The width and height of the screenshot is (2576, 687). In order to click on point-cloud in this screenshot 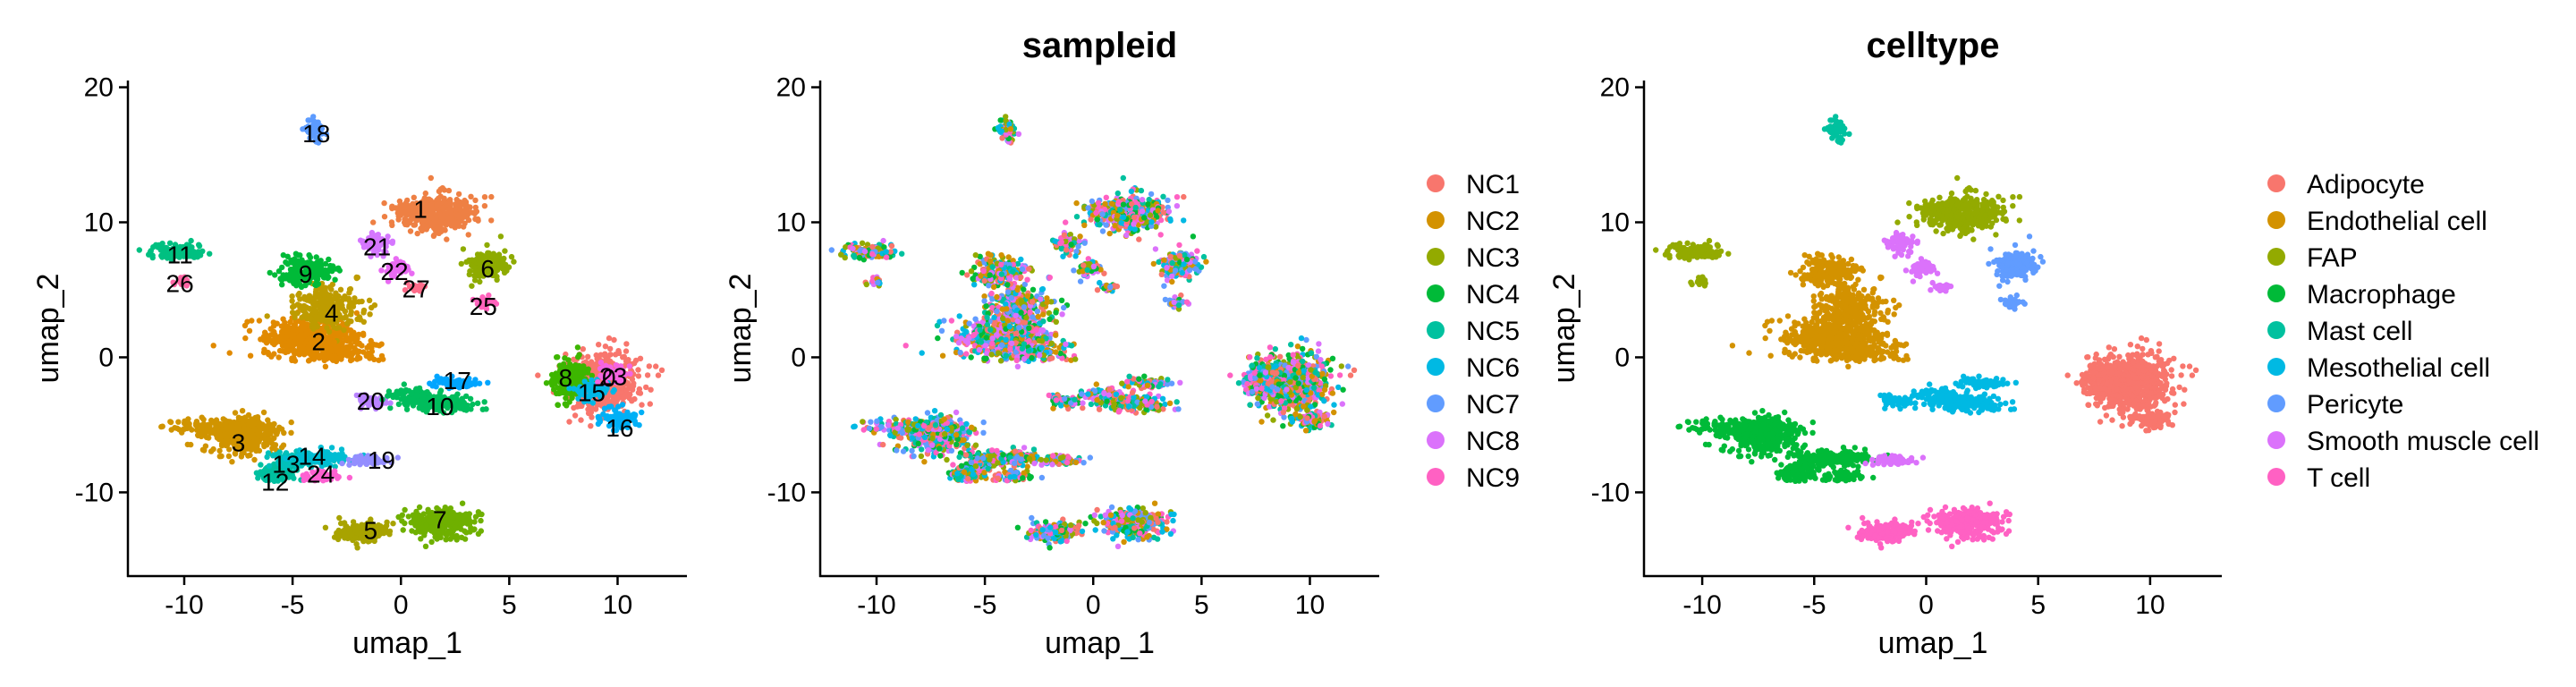, I will do `click(1093, 332)`.